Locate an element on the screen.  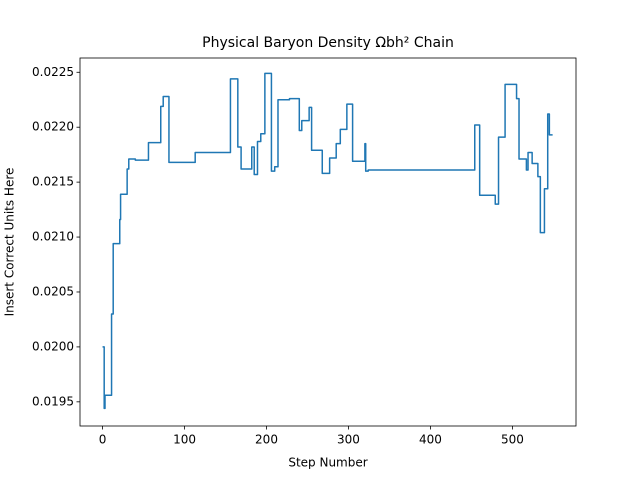
y-tick-label: 0.0195 is located at coordinates (53, 401).